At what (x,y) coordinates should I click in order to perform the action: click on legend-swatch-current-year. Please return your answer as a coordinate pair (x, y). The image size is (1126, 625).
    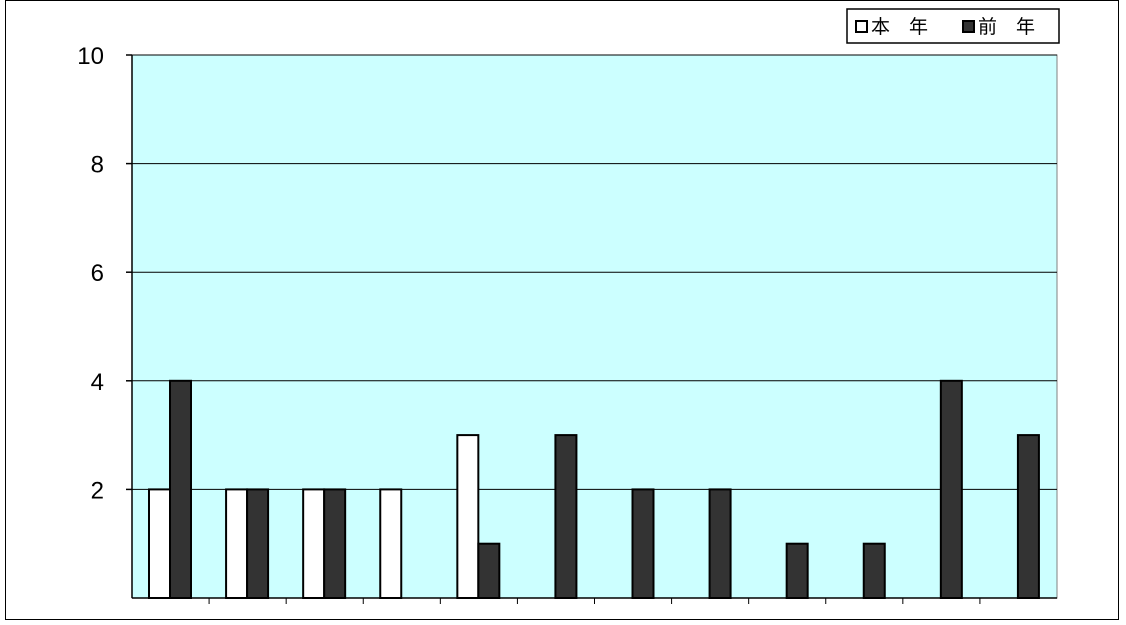
    Looking at the image, I should click on (861, 26).